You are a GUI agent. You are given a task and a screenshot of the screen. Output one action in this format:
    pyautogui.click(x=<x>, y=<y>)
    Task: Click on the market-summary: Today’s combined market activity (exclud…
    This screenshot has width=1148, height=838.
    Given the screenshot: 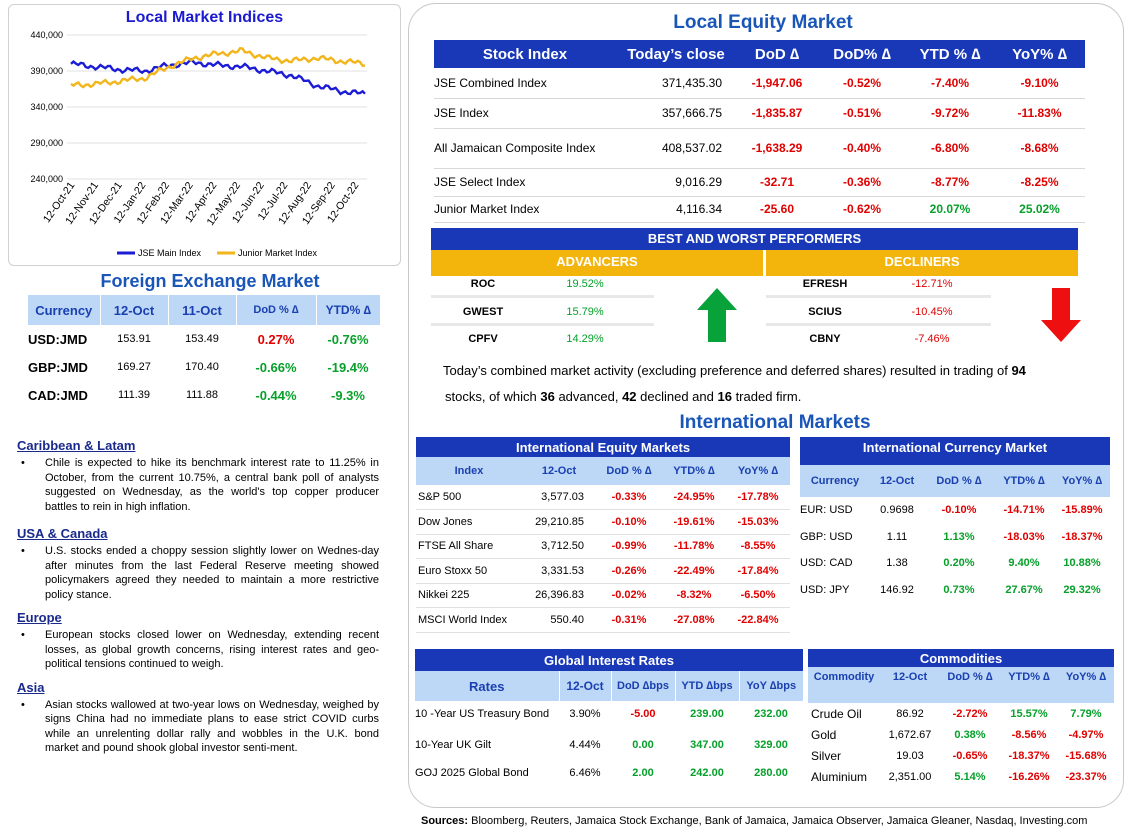 What is the action you would take?
    pyautogui.click(x=763, y=384)
    